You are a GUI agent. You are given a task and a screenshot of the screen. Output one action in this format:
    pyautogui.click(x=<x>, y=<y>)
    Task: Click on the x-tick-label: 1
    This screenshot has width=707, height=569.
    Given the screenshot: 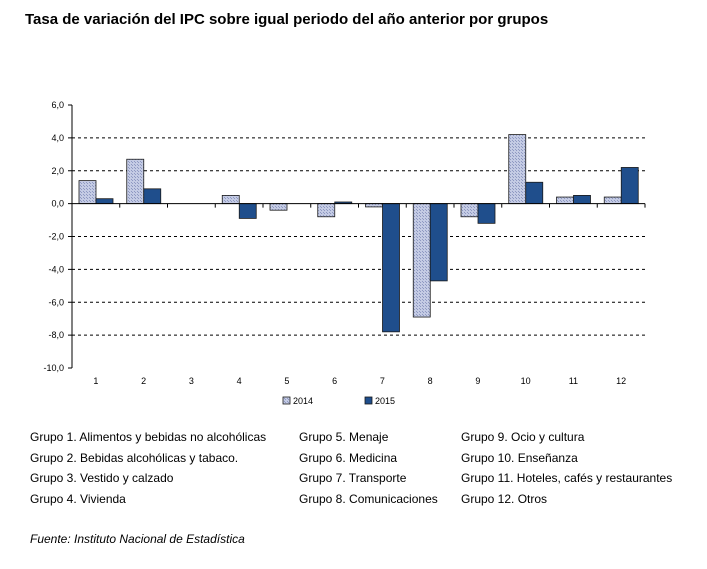 What is the action you would take?
    pyautogui.click(x=95, y=381)
    